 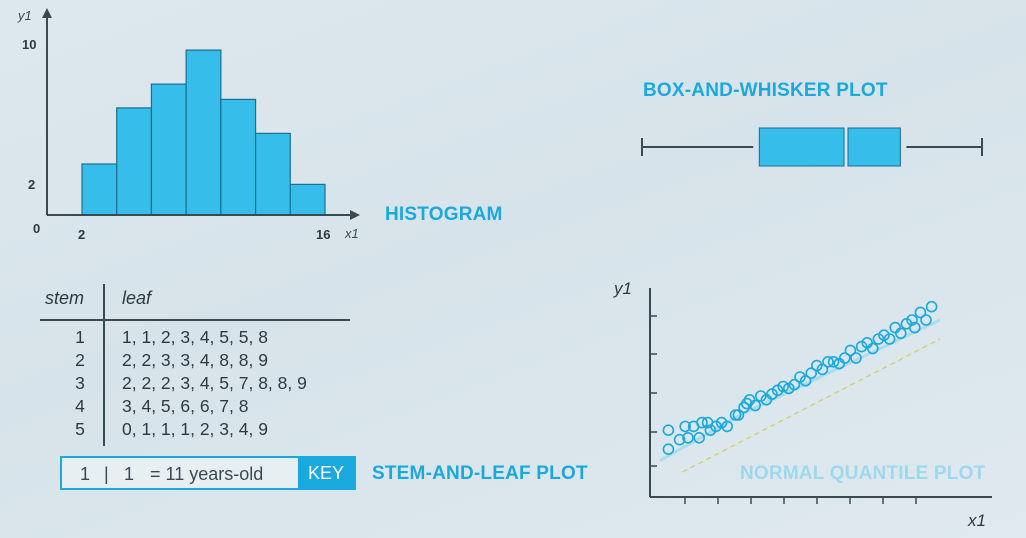 I want to click on histogram-x-tick-2: 2, so click(x=81, y=234).